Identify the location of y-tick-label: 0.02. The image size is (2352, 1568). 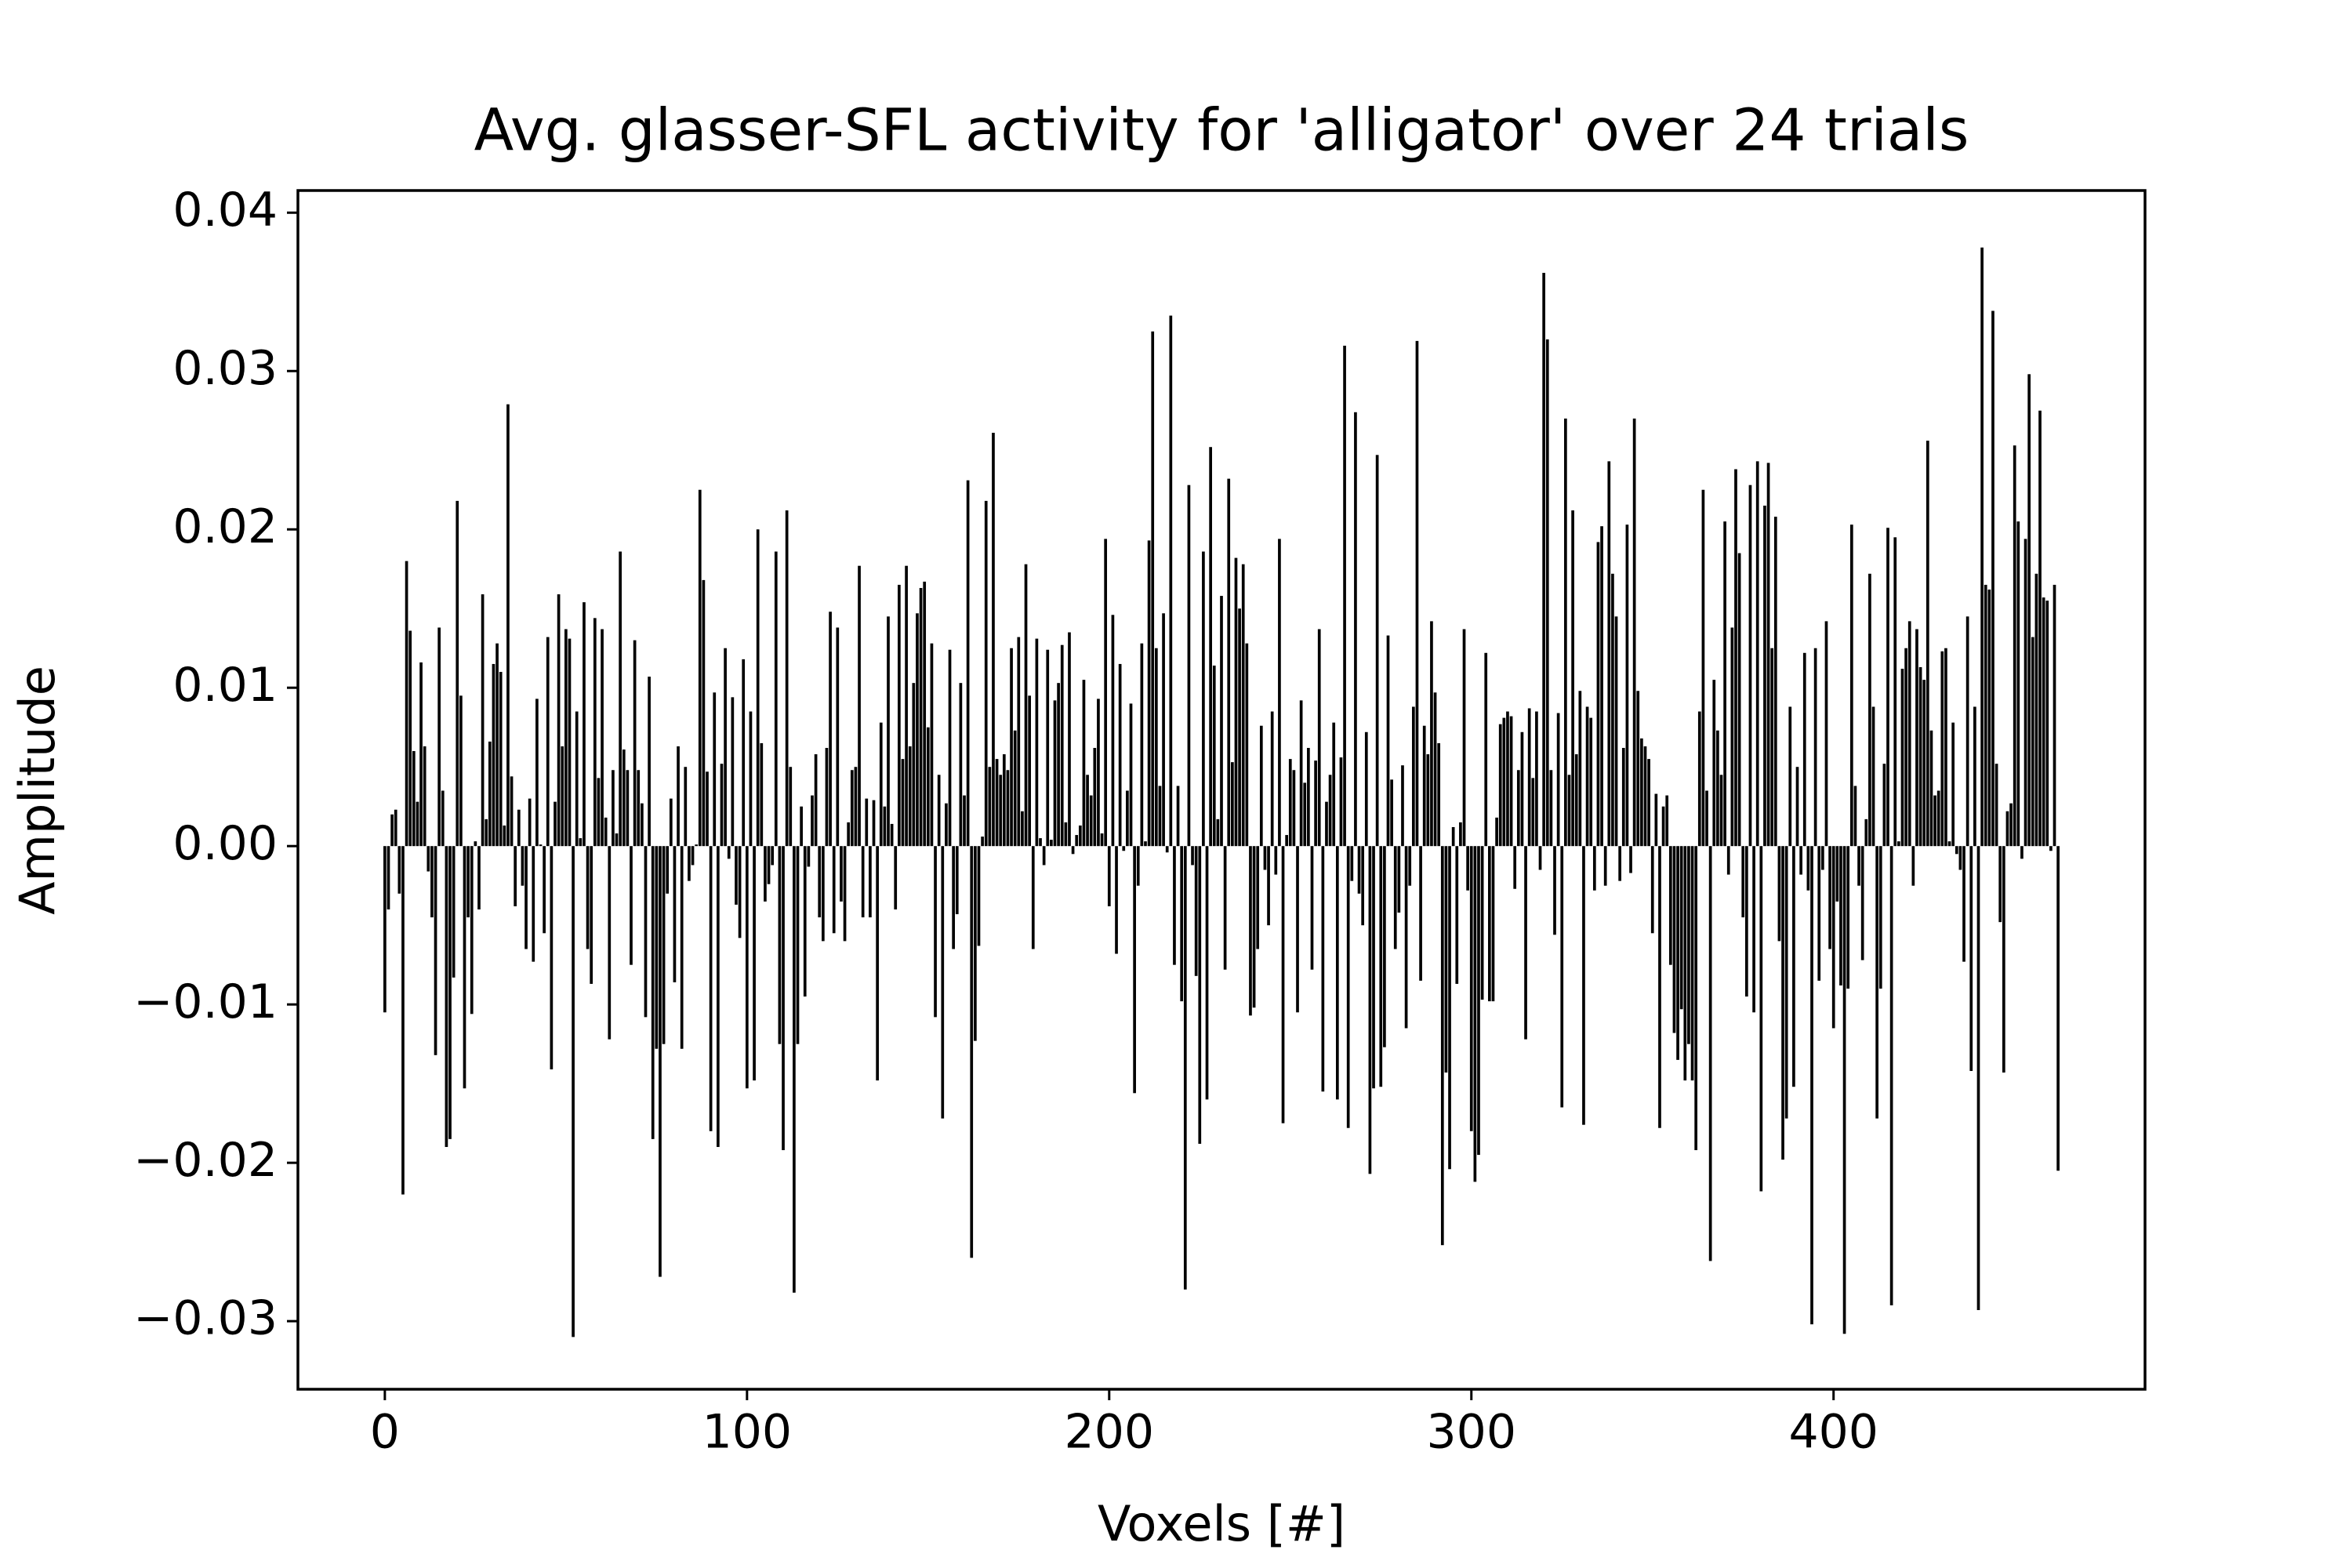
(225, 526).